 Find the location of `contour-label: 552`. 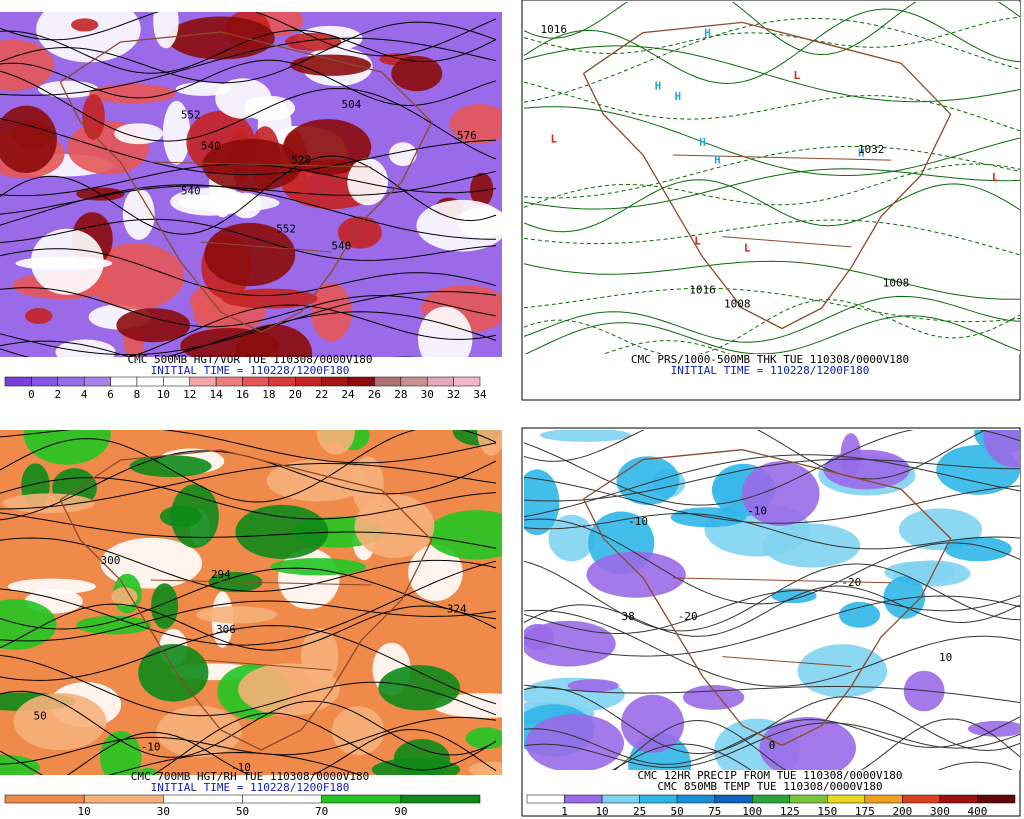

contour-label: 552 is located at coordinates (191, 115).